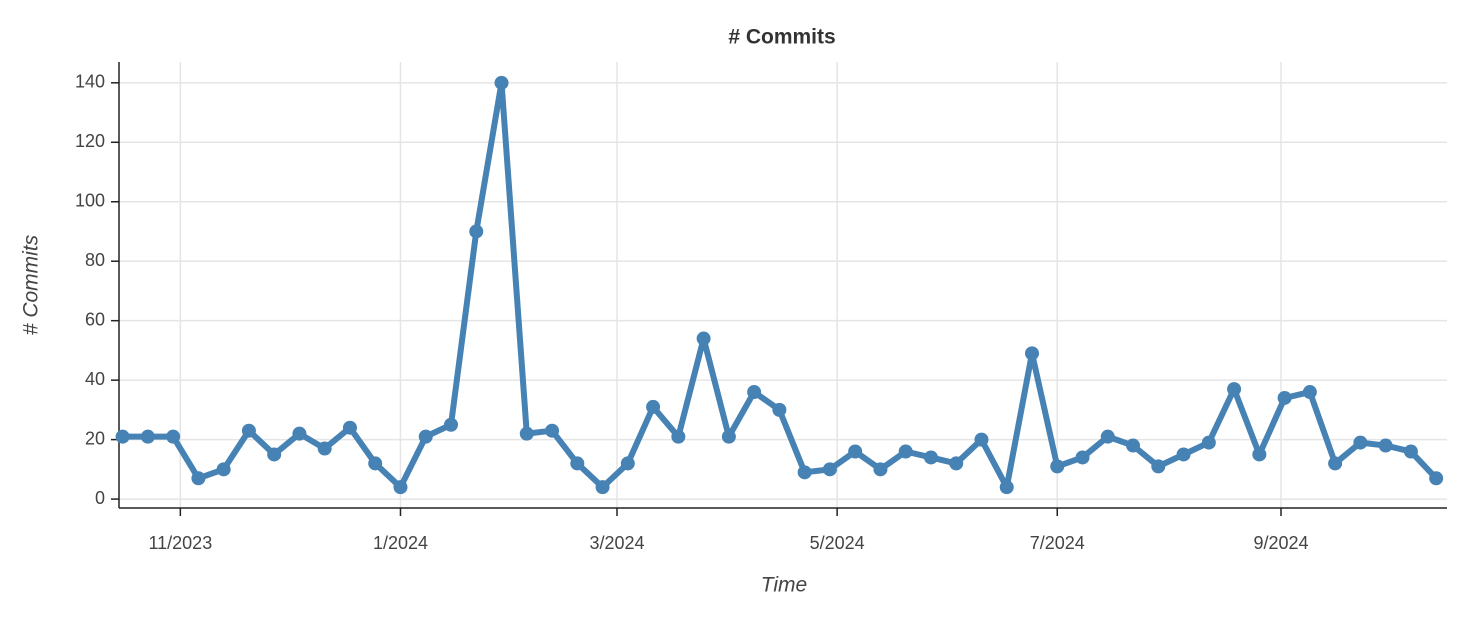 Image resolution: width=1458 pixels, height=619 pixels. Describe the element at coordinates (100, 498) in the screenshot. I see `y-tick-label: 0` at that location.